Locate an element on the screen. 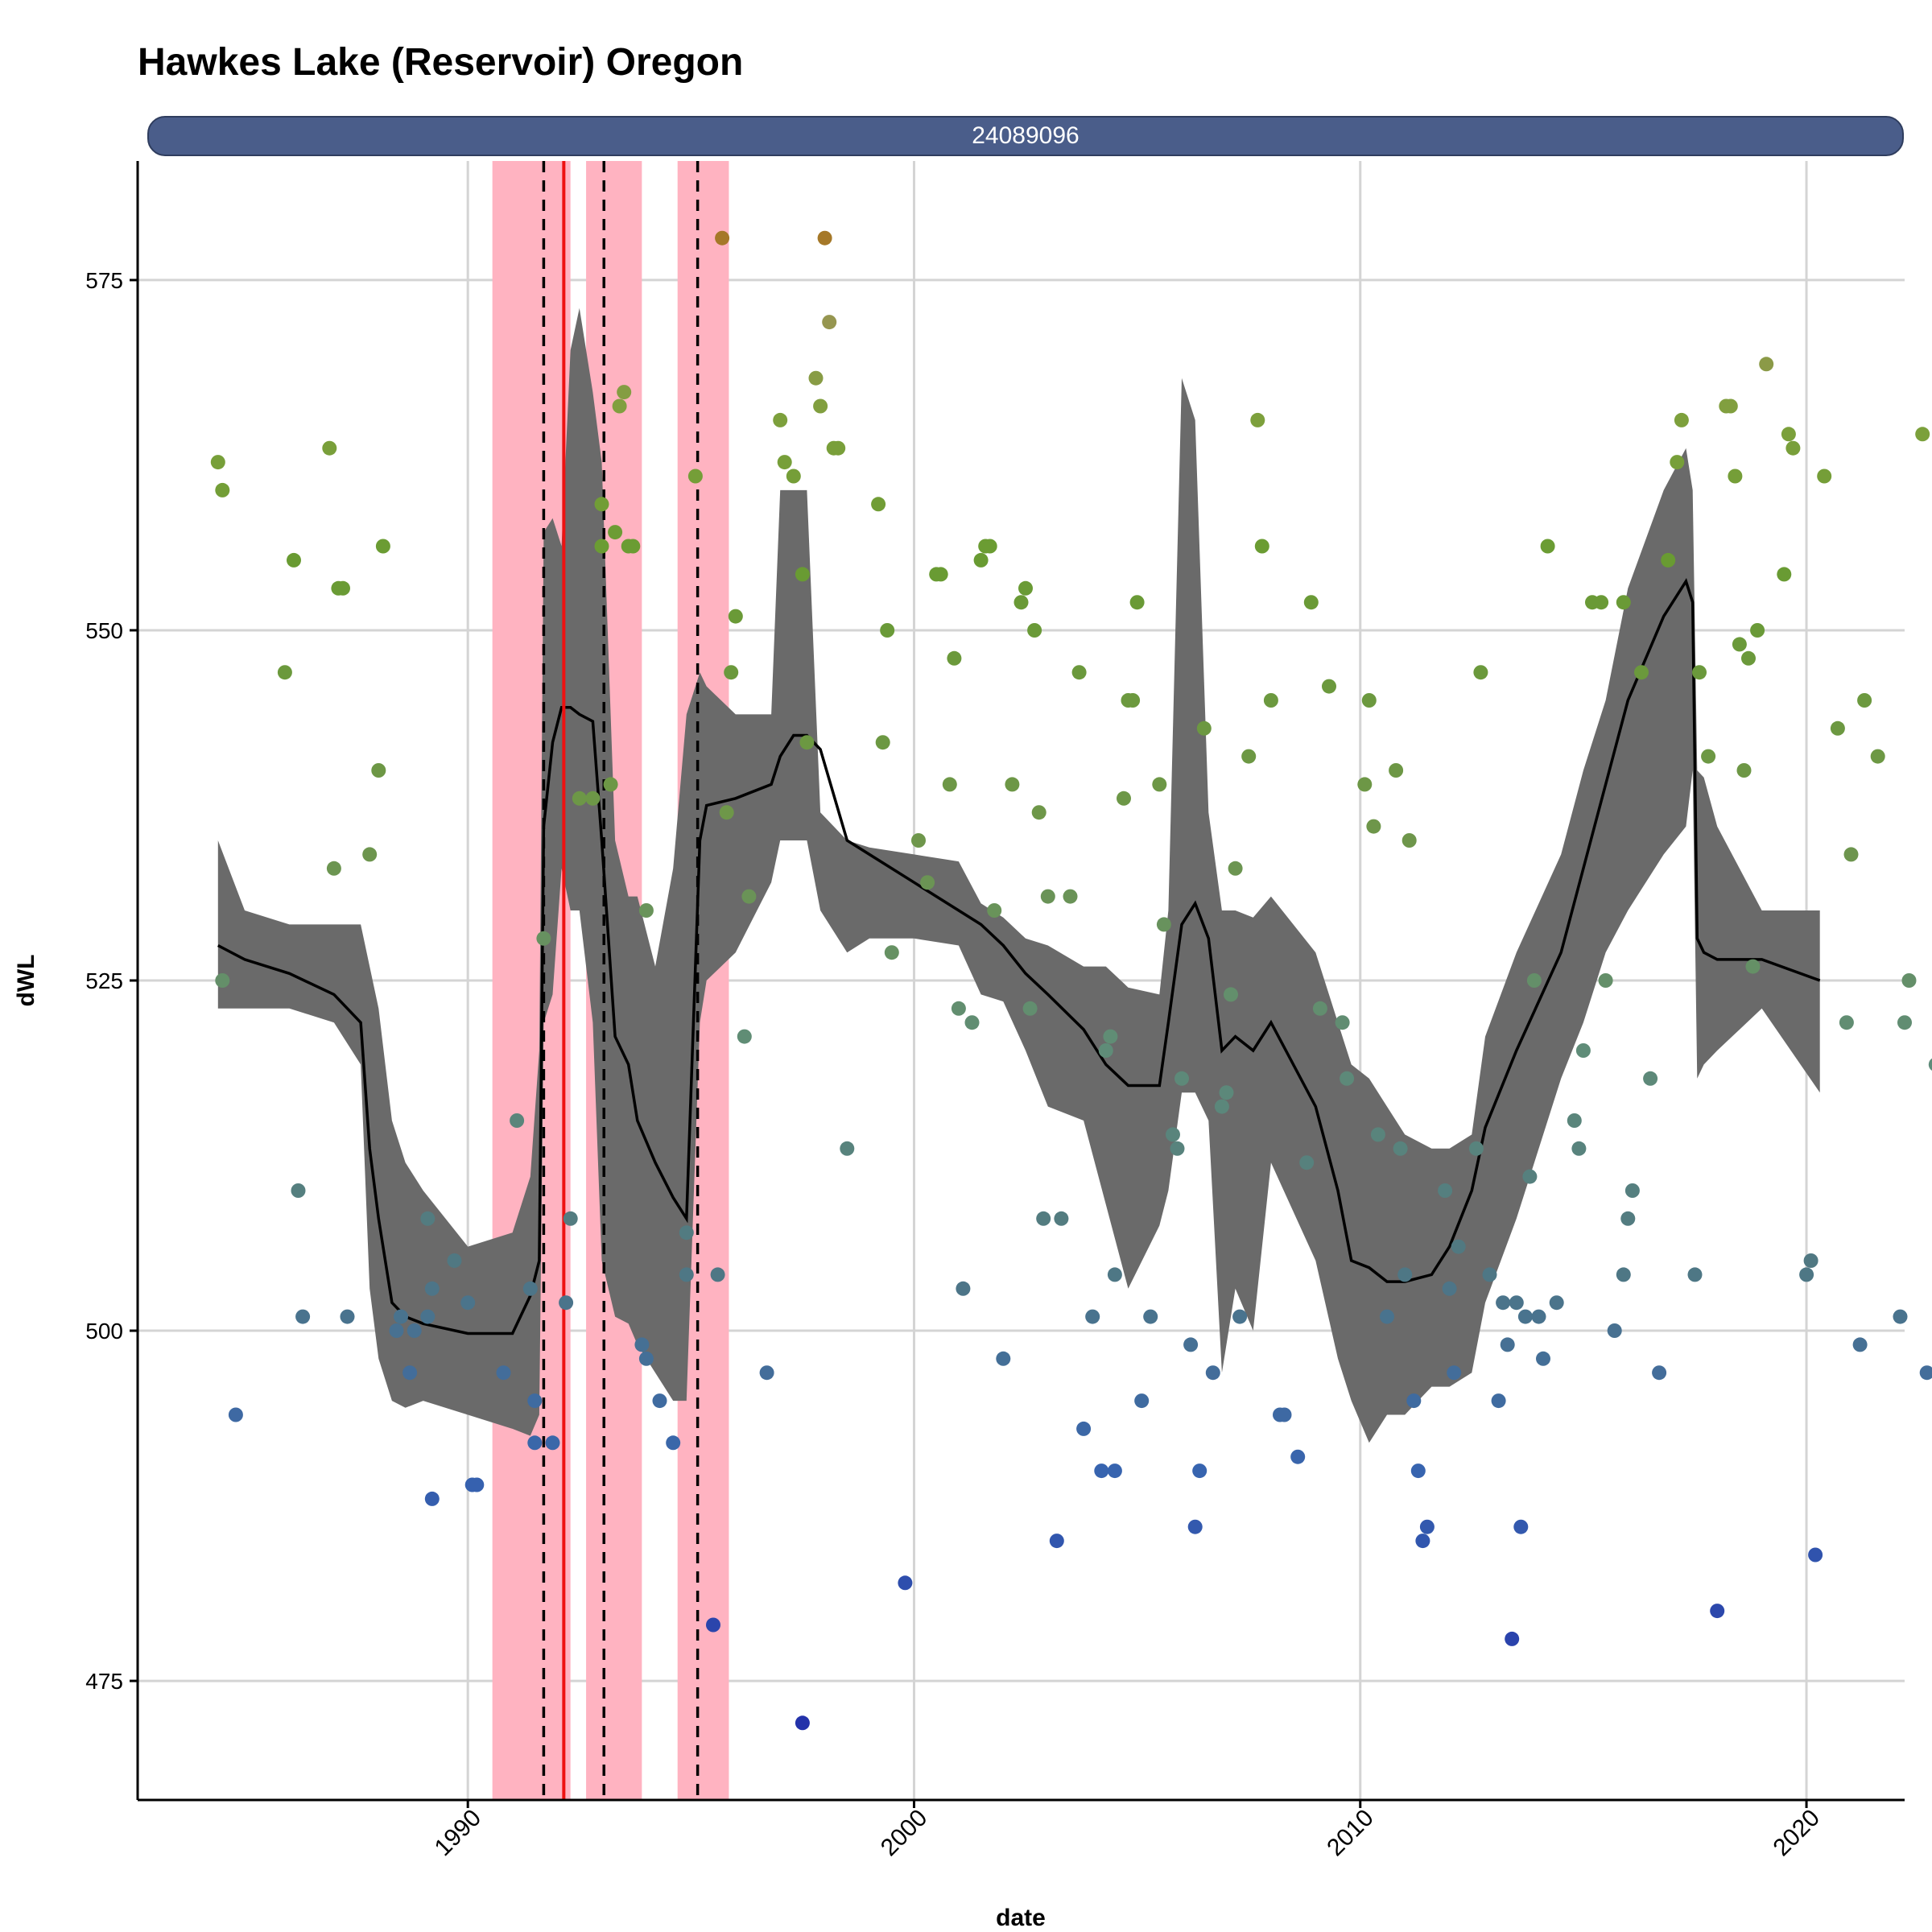  y-tick-label: 575 is located at coordinates (104, 280).